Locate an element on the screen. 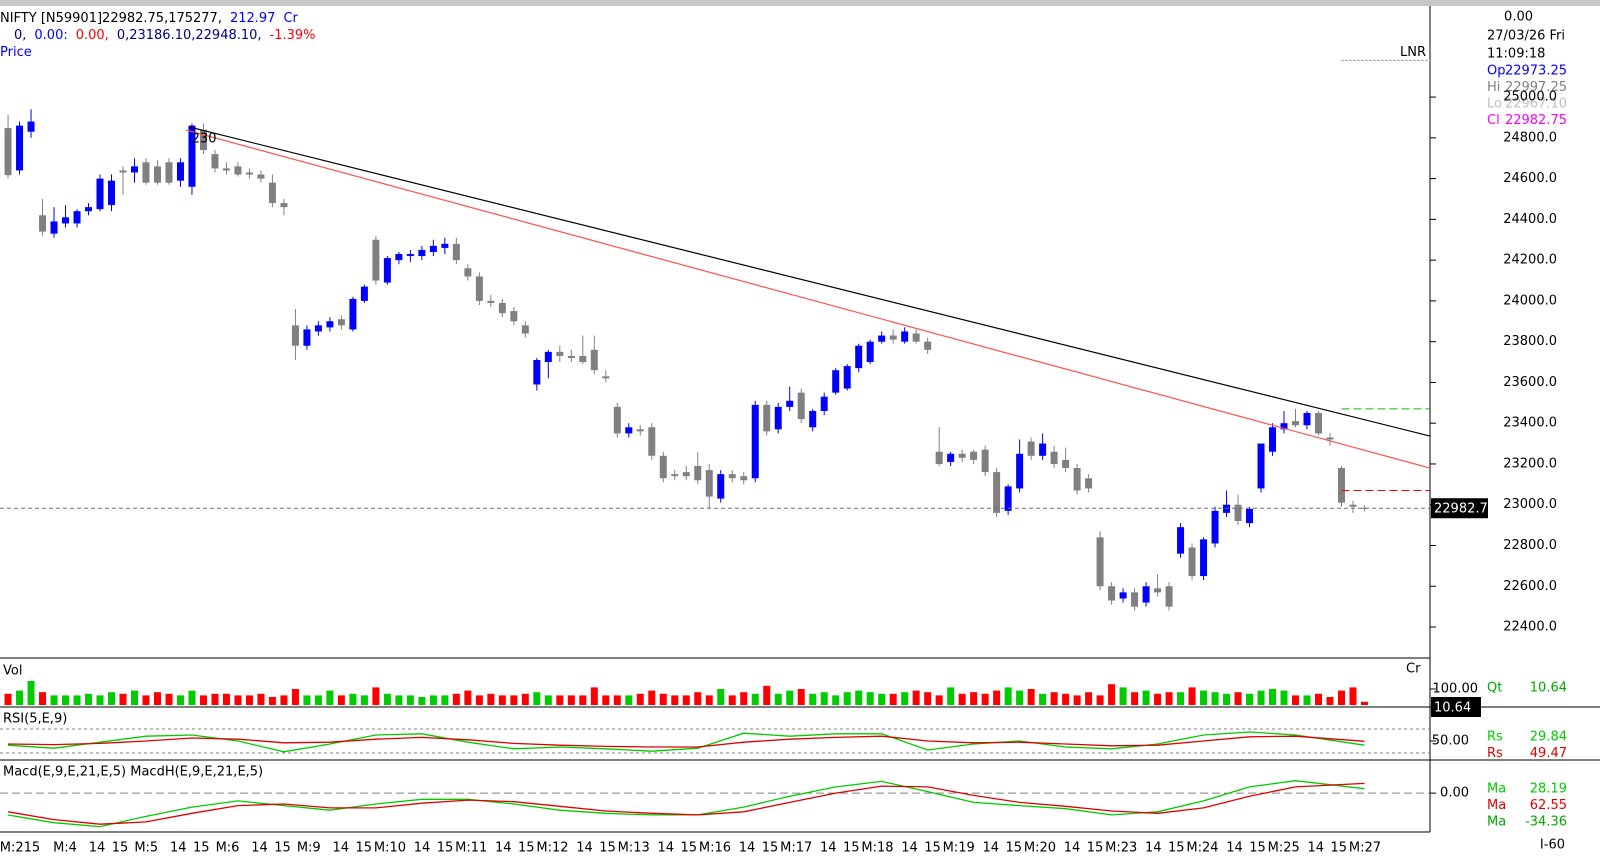 The height and width of the screenshot is (865, 1600). ohlc-label: Cl is located at coordinates (1493, 120).